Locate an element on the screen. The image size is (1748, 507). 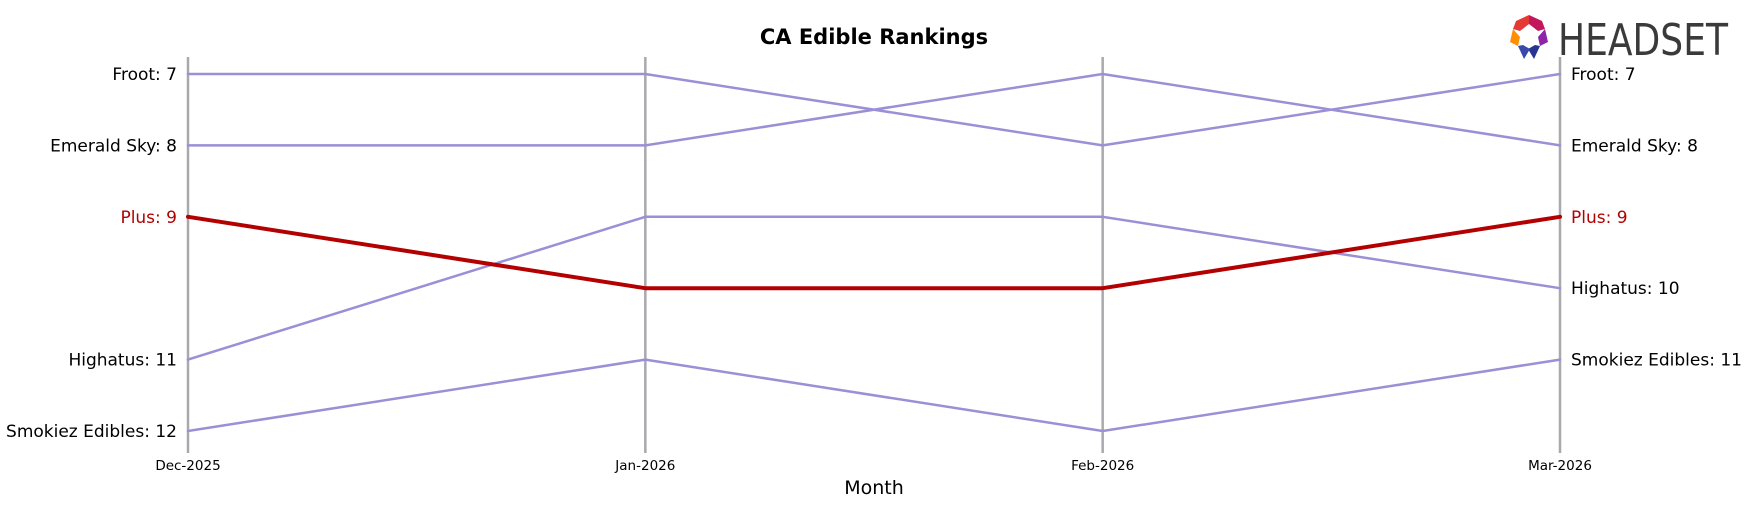
series-end-label: Smokiez Edibles: 11 is located at coordinates (1656, 361).